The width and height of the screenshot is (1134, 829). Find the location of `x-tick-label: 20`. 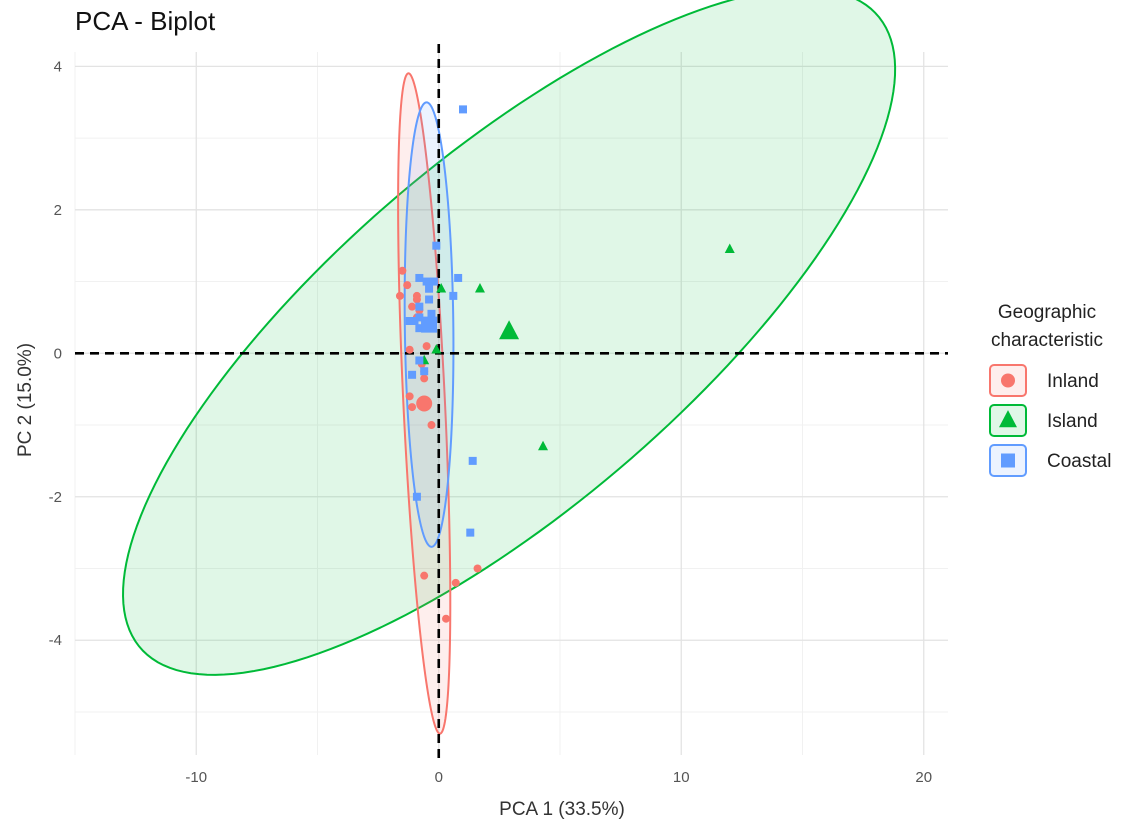

x-tick-label: 20 is located at coordinates (923, 777).